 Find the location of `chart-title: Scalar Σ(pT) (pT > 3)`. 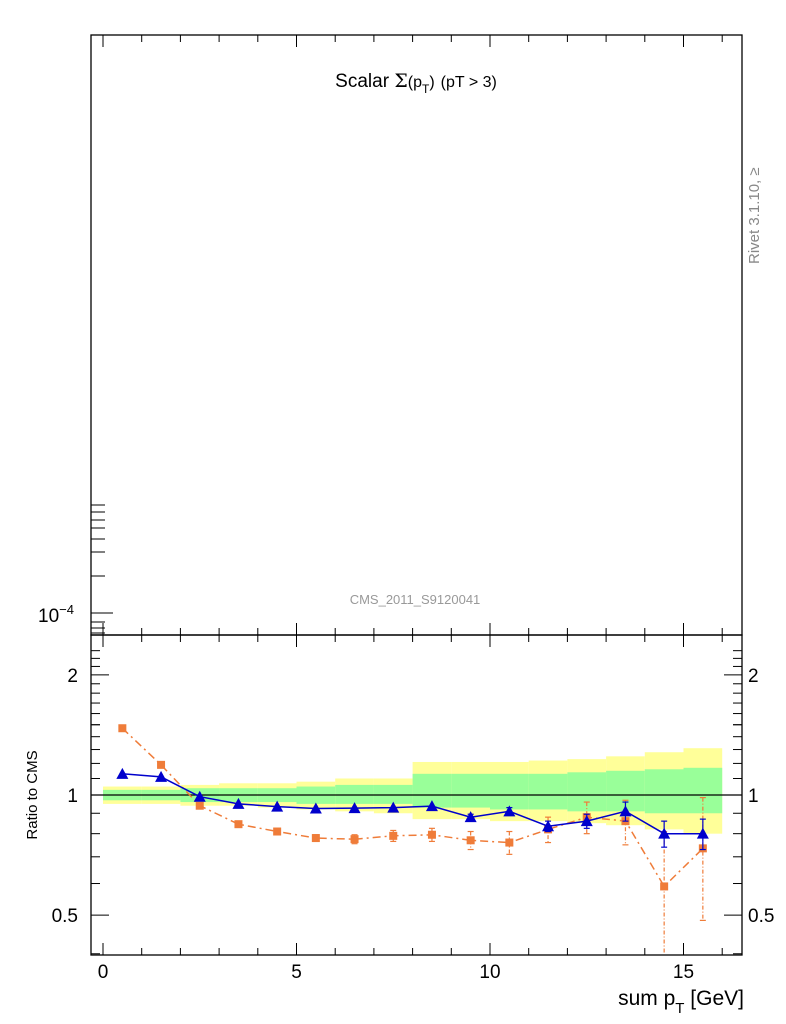

chart-title: Scalar Σ(pT) (pT > 3) is located at coordinates (416, 83).